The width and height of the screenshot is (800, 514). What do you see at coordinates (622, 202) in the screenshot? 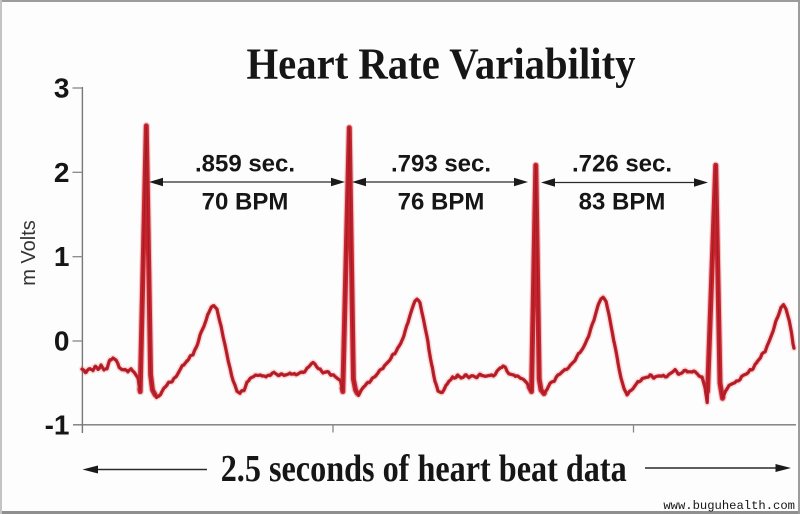
I see `svg-text: 83 BPM` at bounding box center [622, 202].